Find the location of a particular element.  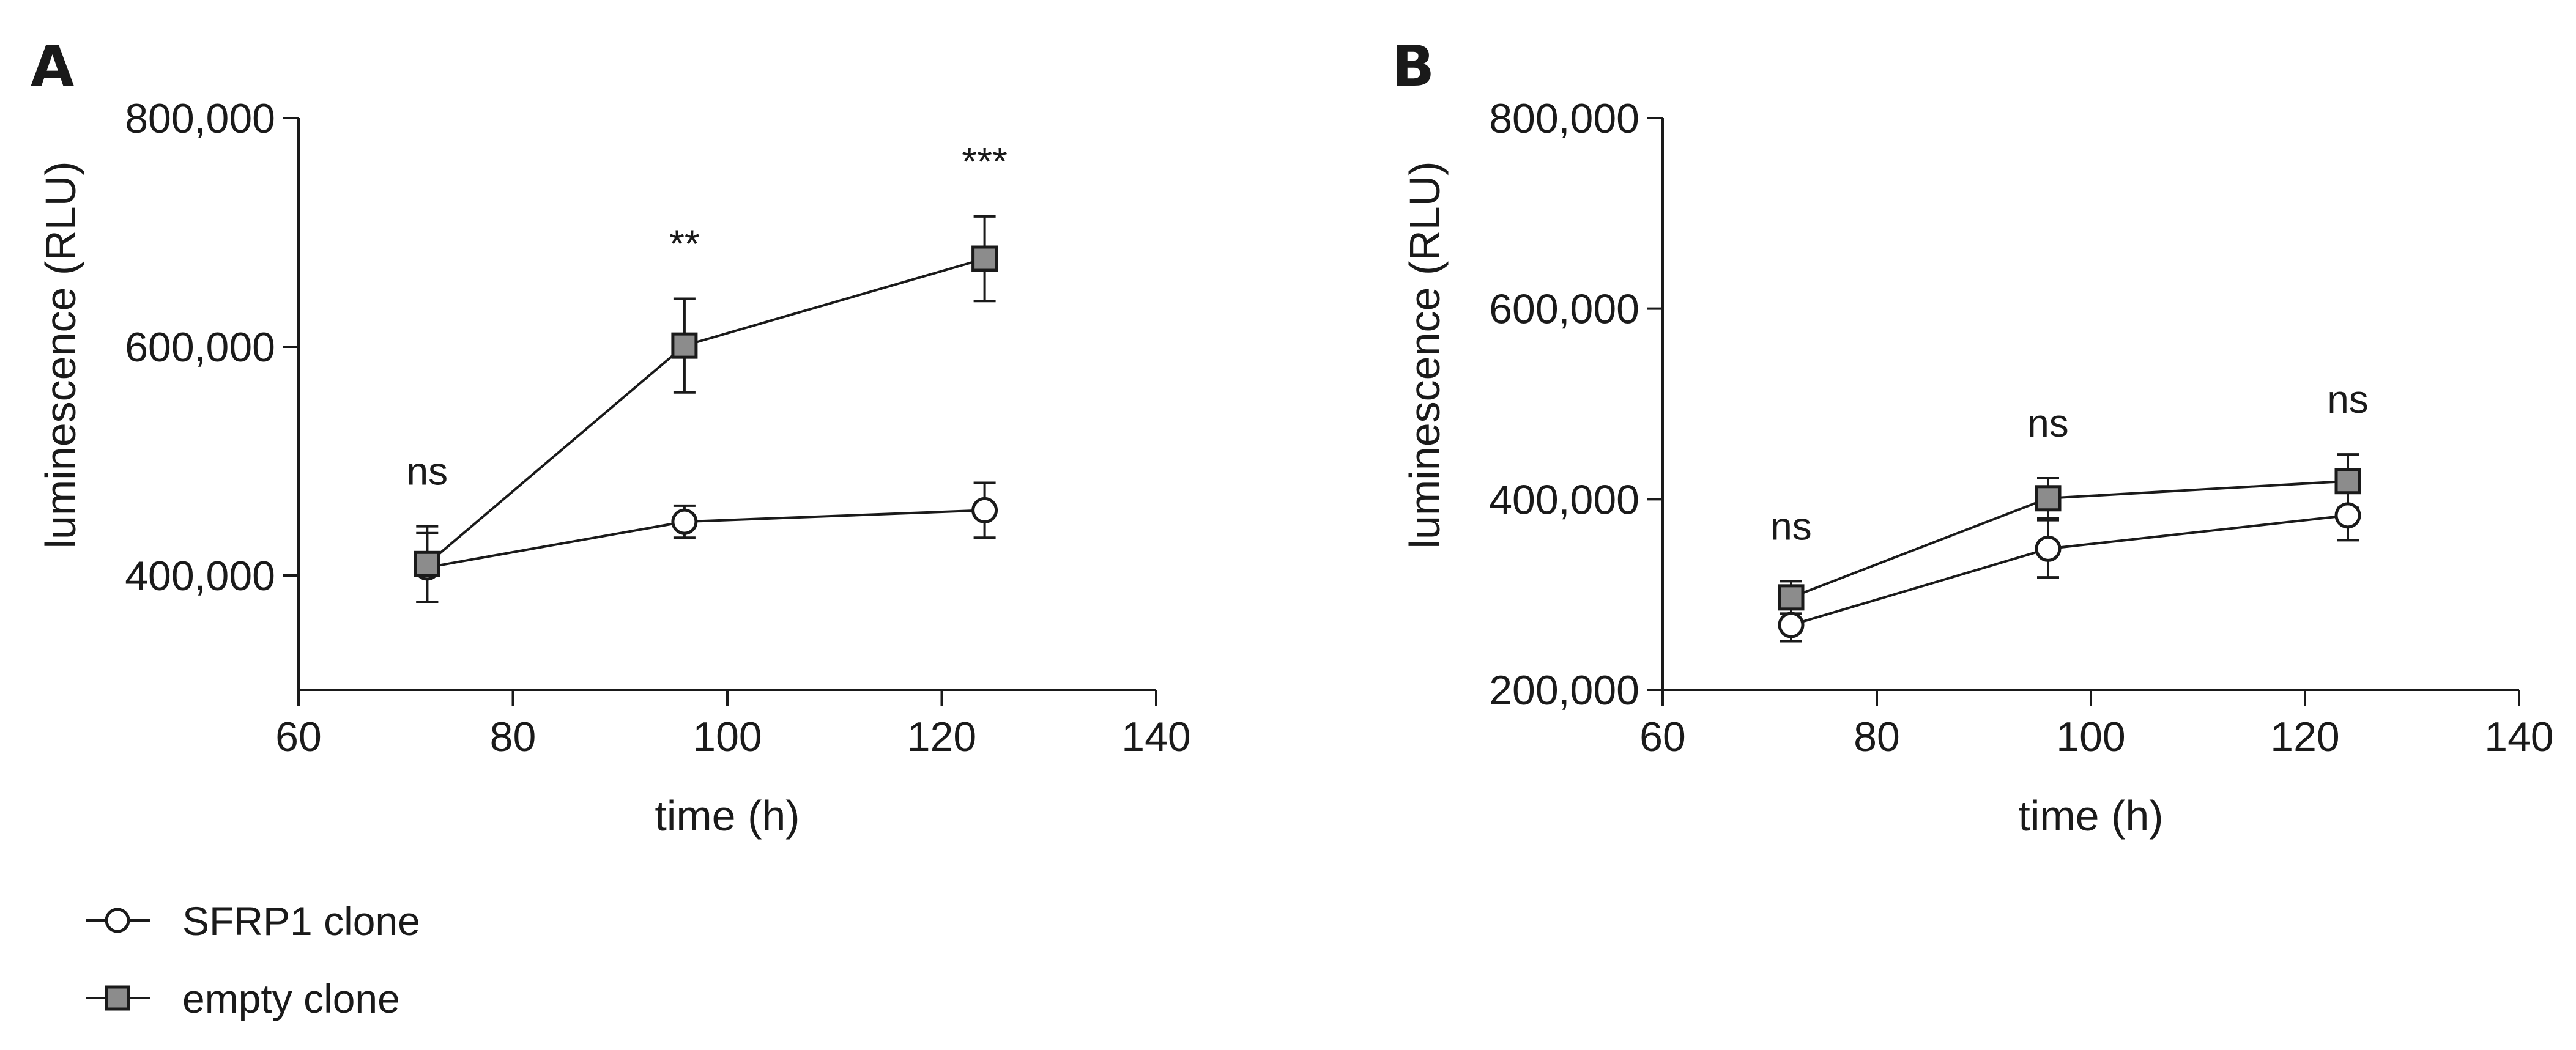

panel-label-b: B is located at coordinates (1413, 66).